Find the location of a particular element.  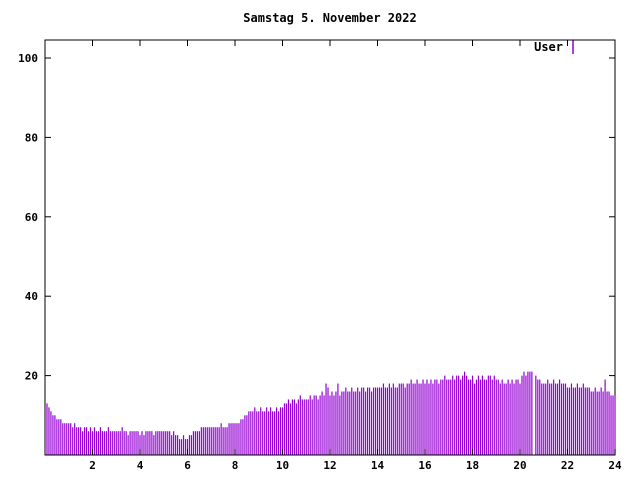

legend-label: User is located at coordinates (548, 47).